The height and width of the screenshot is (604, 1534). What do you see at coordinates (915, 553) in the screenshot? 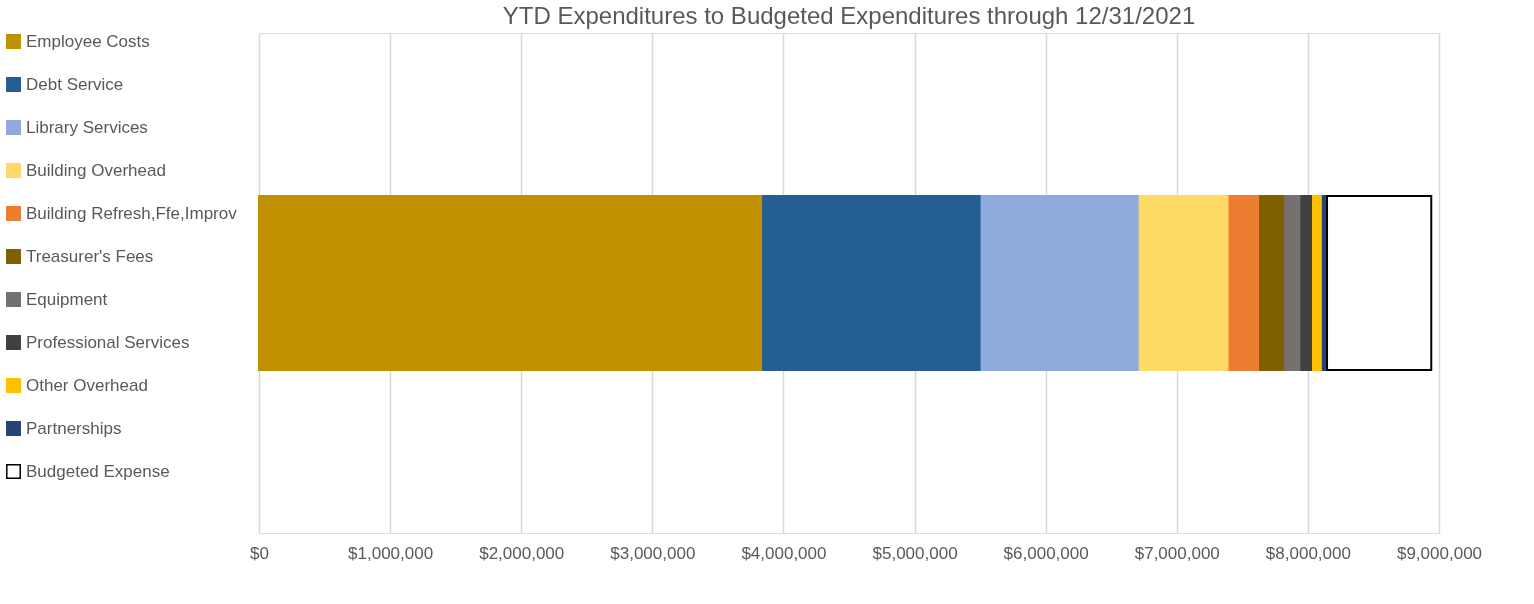
I see `x-tick-label: $5,000,000` at bounding box center [915, 553].